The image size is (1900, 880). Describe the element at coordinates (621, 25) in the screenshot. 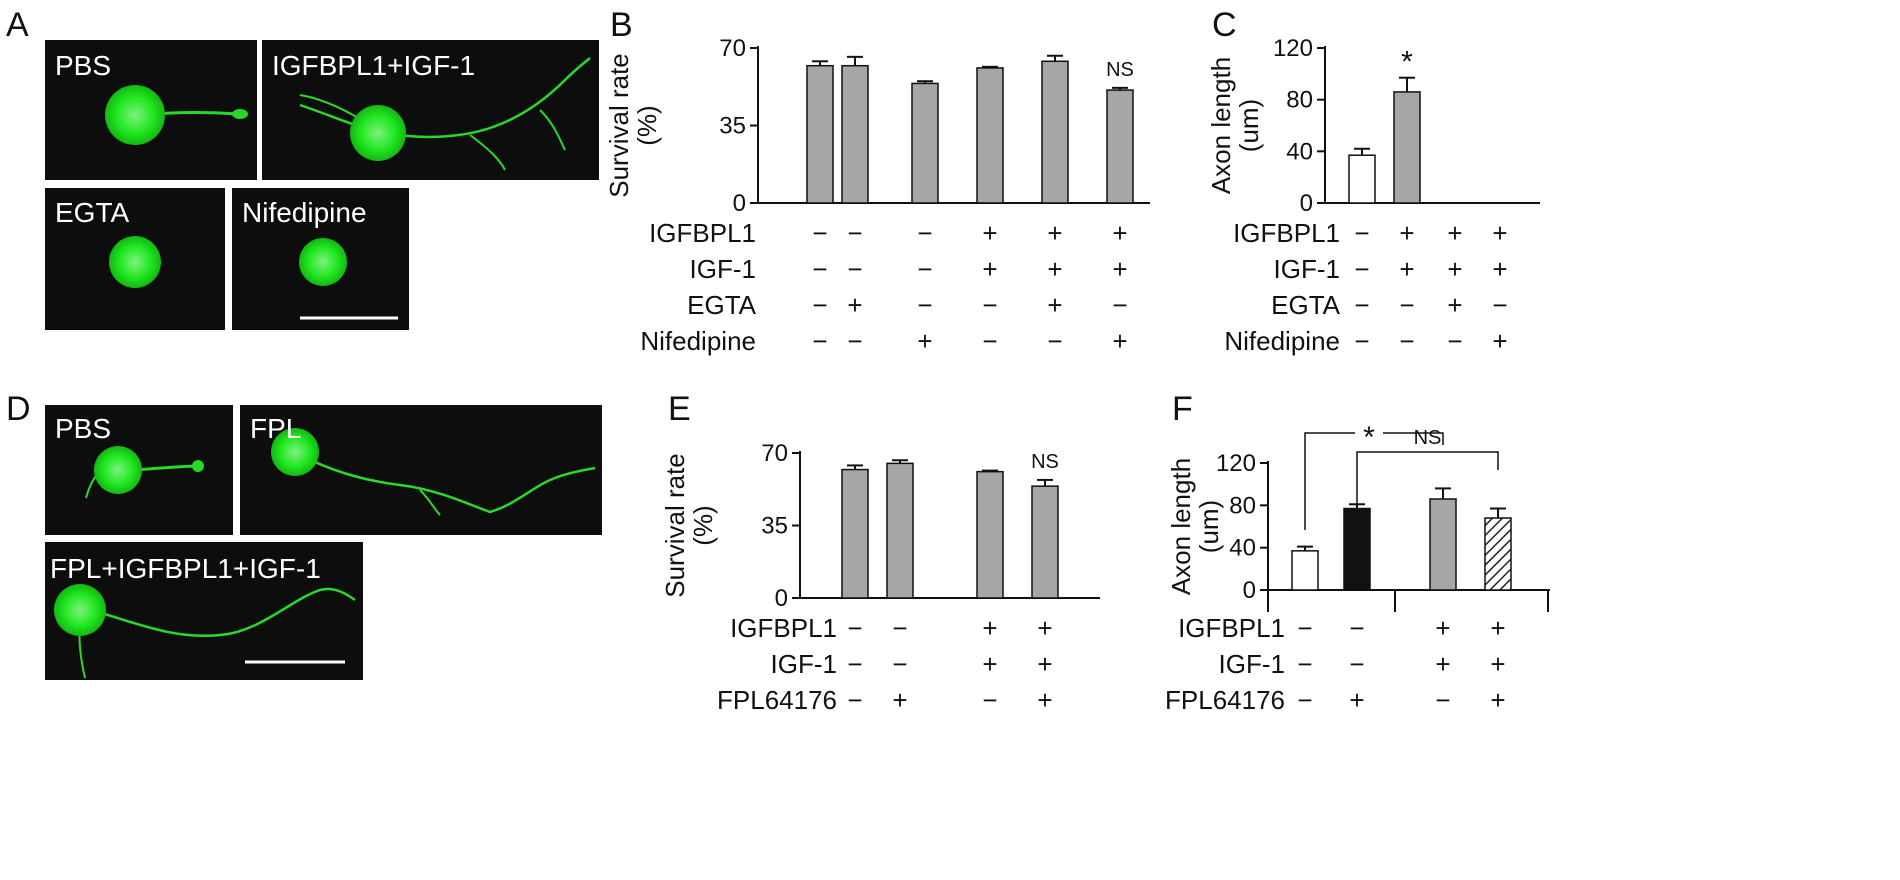

I see `panel-letter-b: B` at that location.